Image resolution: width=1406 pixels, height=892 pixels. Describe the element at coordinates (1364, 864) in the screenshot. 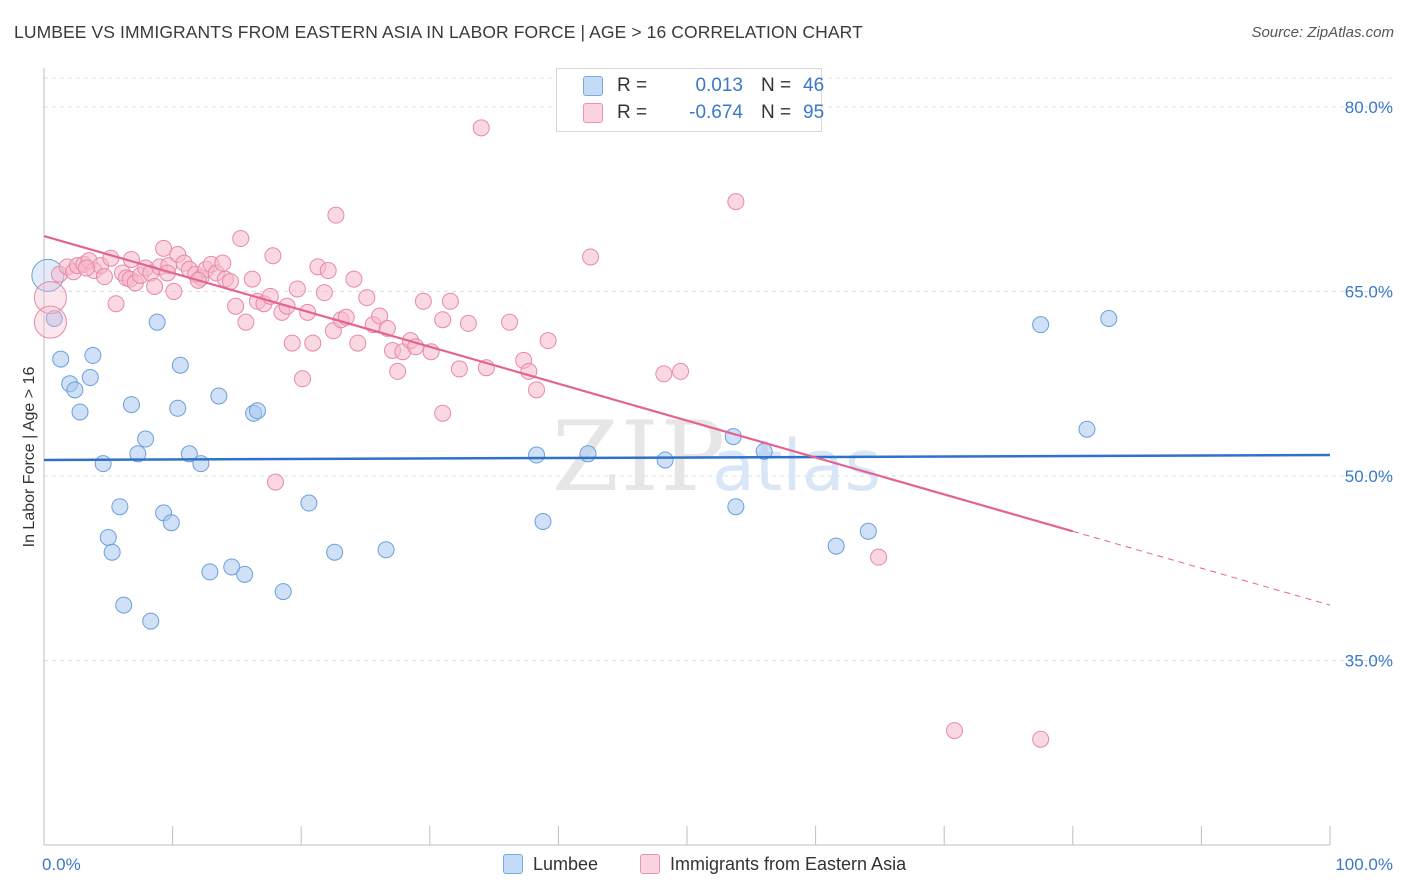

I see `x-tick-label: 100.0%` at that location.